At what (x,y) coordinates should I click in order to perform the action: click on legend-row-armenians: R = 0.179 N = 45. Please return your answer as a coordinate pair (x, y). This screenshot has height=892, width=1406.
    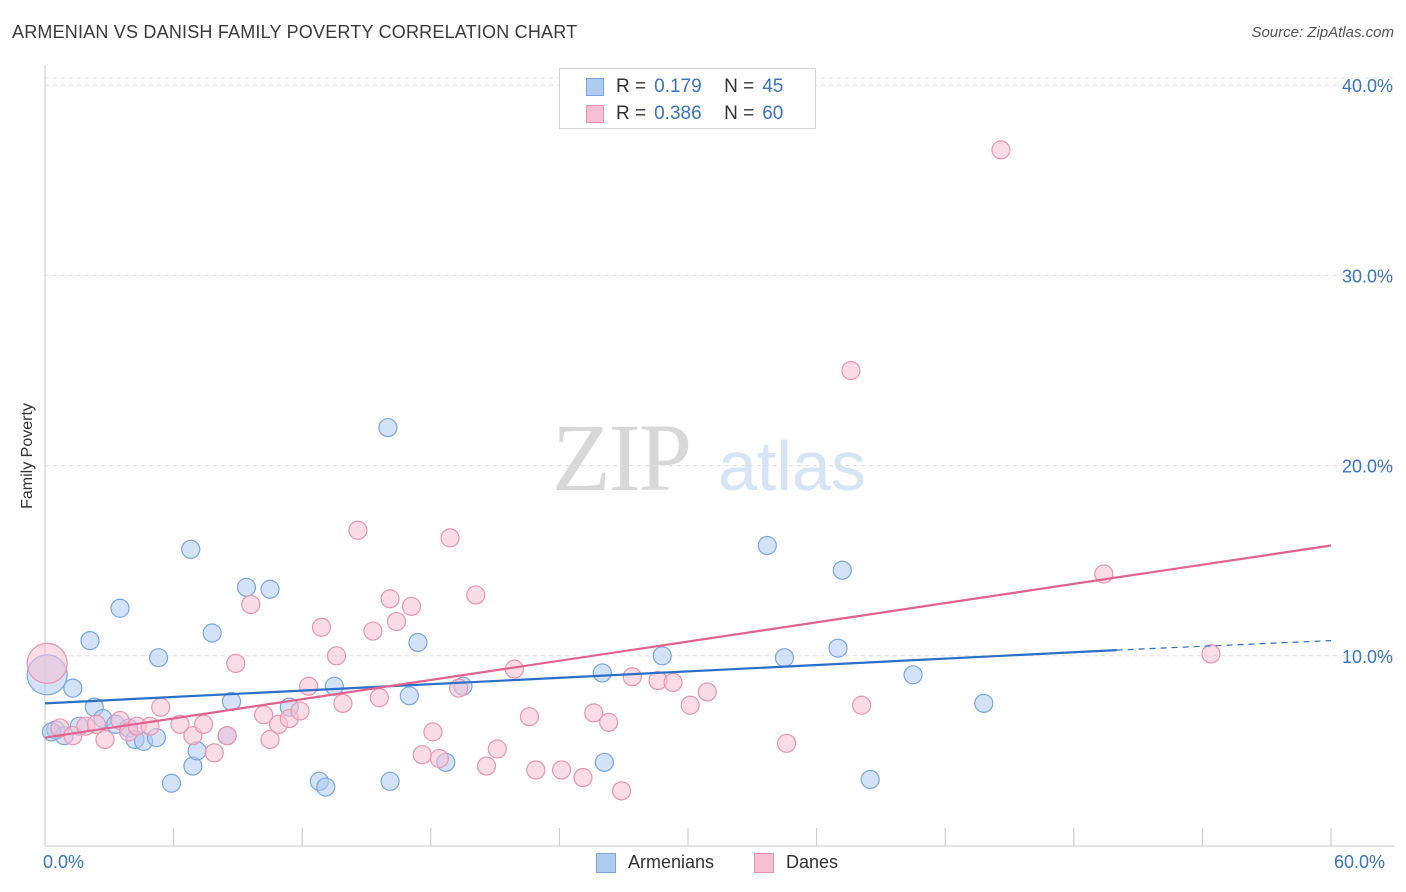
    Looking at the image, I should click on (684, 87).